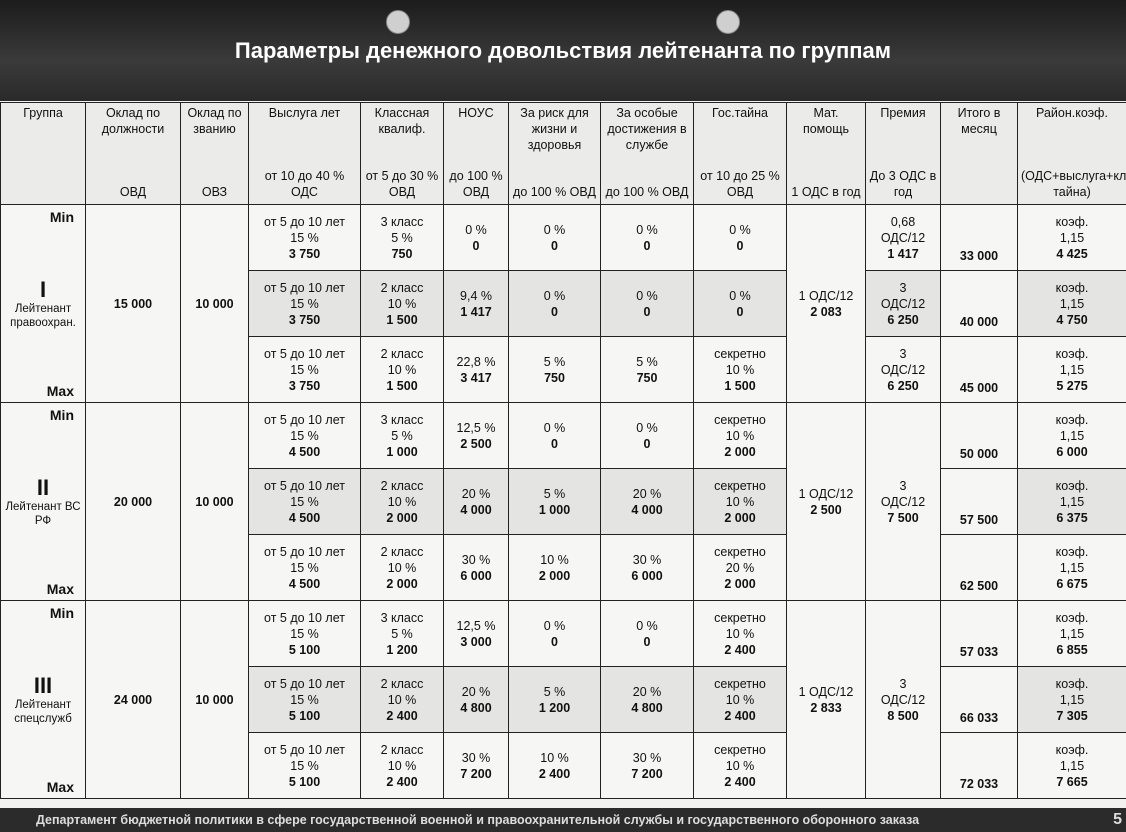  What do you see at coordinates (214, 303) in the screenshot?
I see `salary-rank-value: 10 000` at bounding box center [214, 303].